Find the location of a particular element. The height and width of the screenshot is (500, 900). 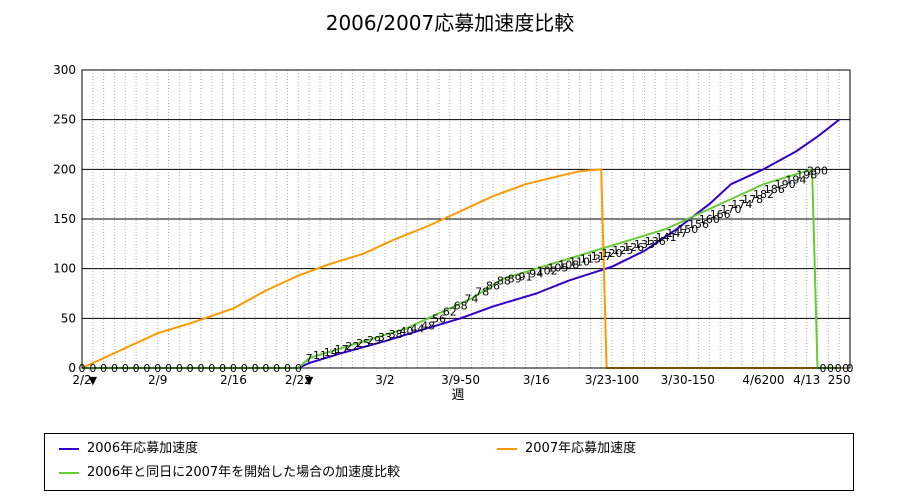

y-tick-label: 300 is located at coordinates (64, 70).